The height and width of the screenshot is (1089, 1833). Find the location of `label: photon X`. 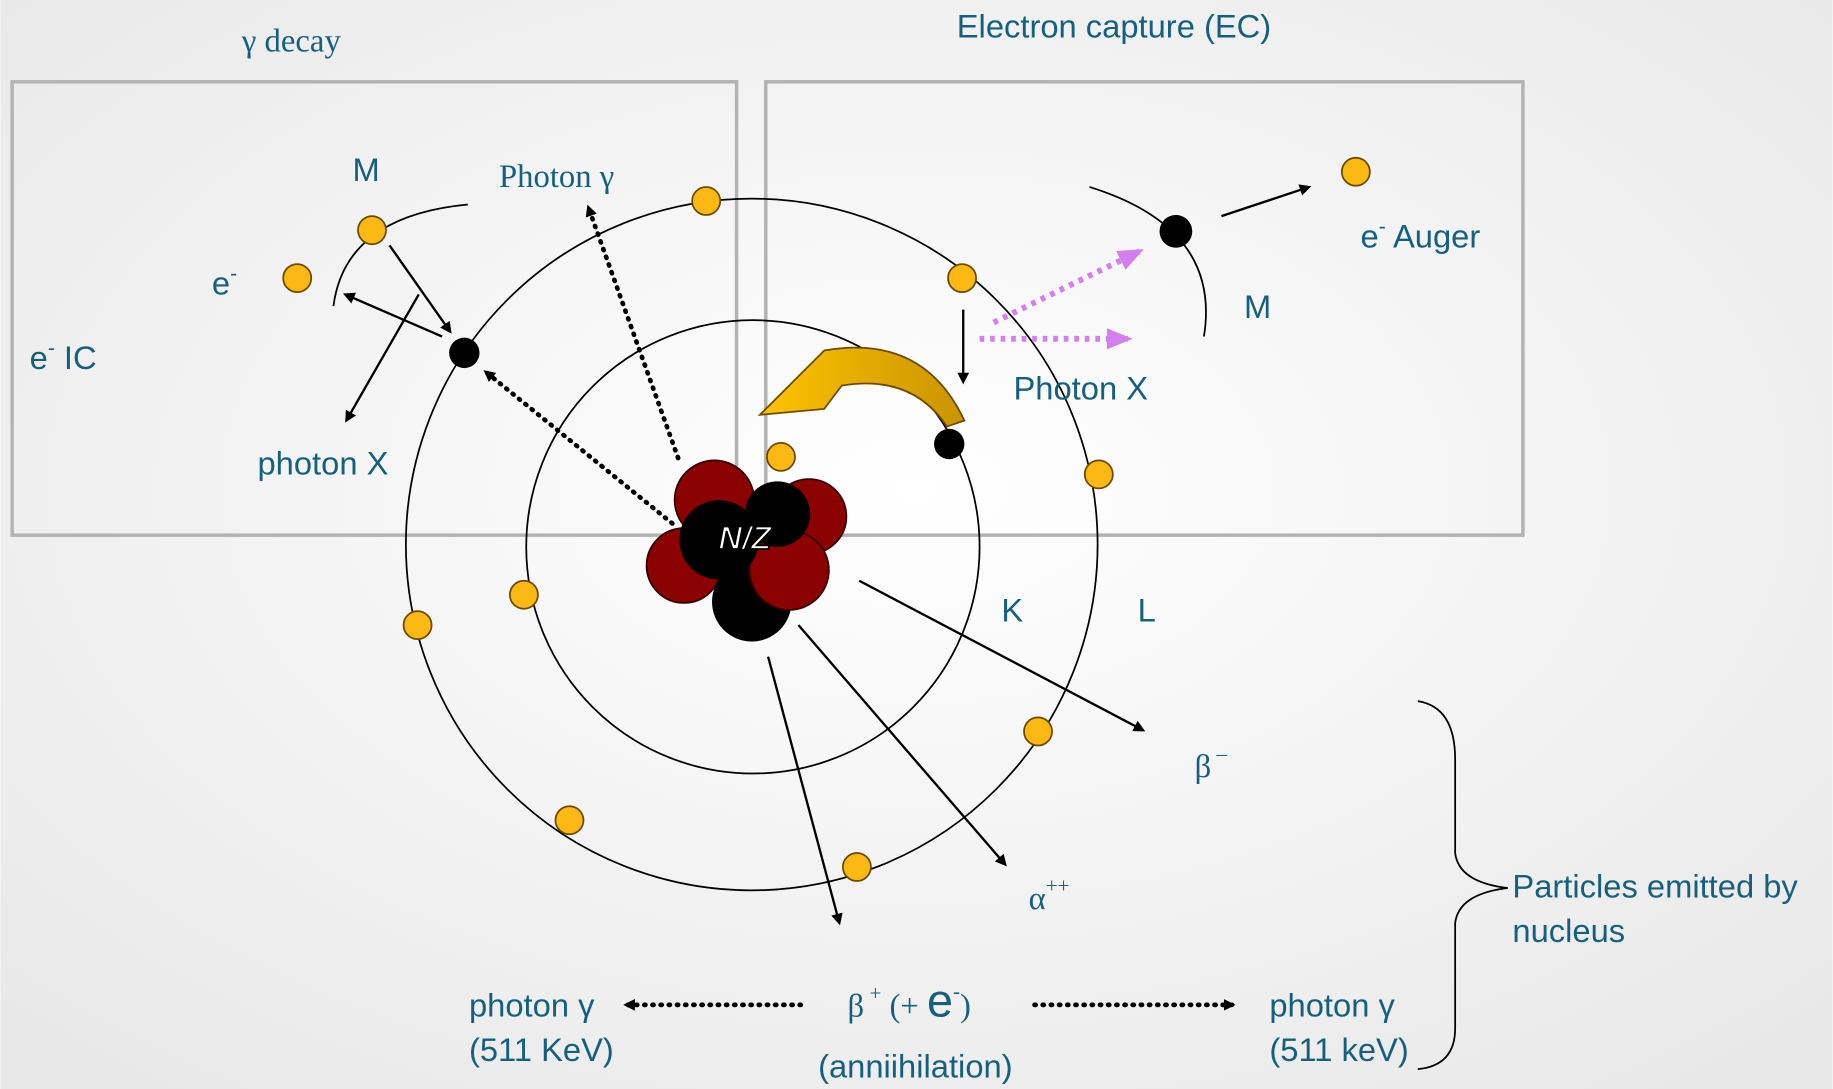

label: photon X is located at coordinates (322, 462).